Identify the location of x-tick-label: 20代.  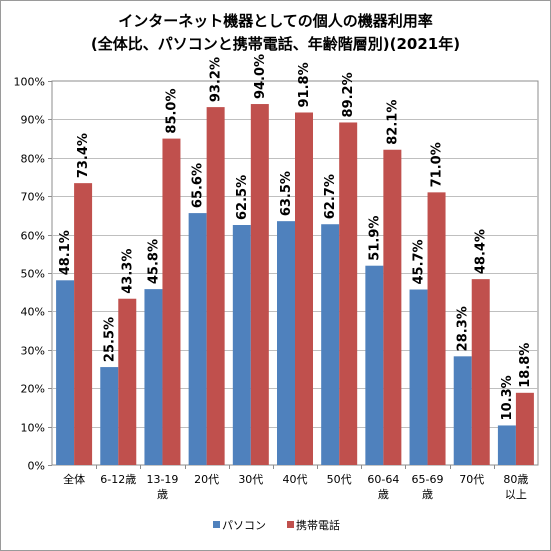
(206, 479).